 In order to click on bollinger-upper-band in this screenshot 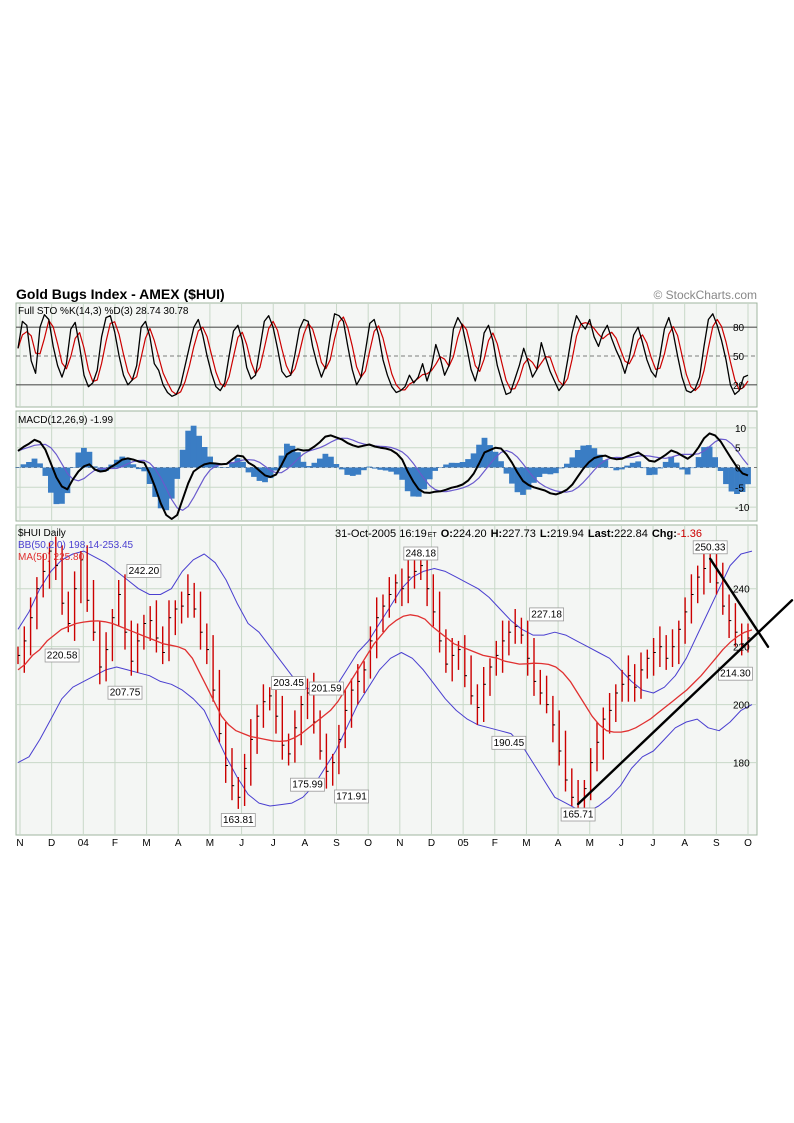, I will do `click(385, 622)`.